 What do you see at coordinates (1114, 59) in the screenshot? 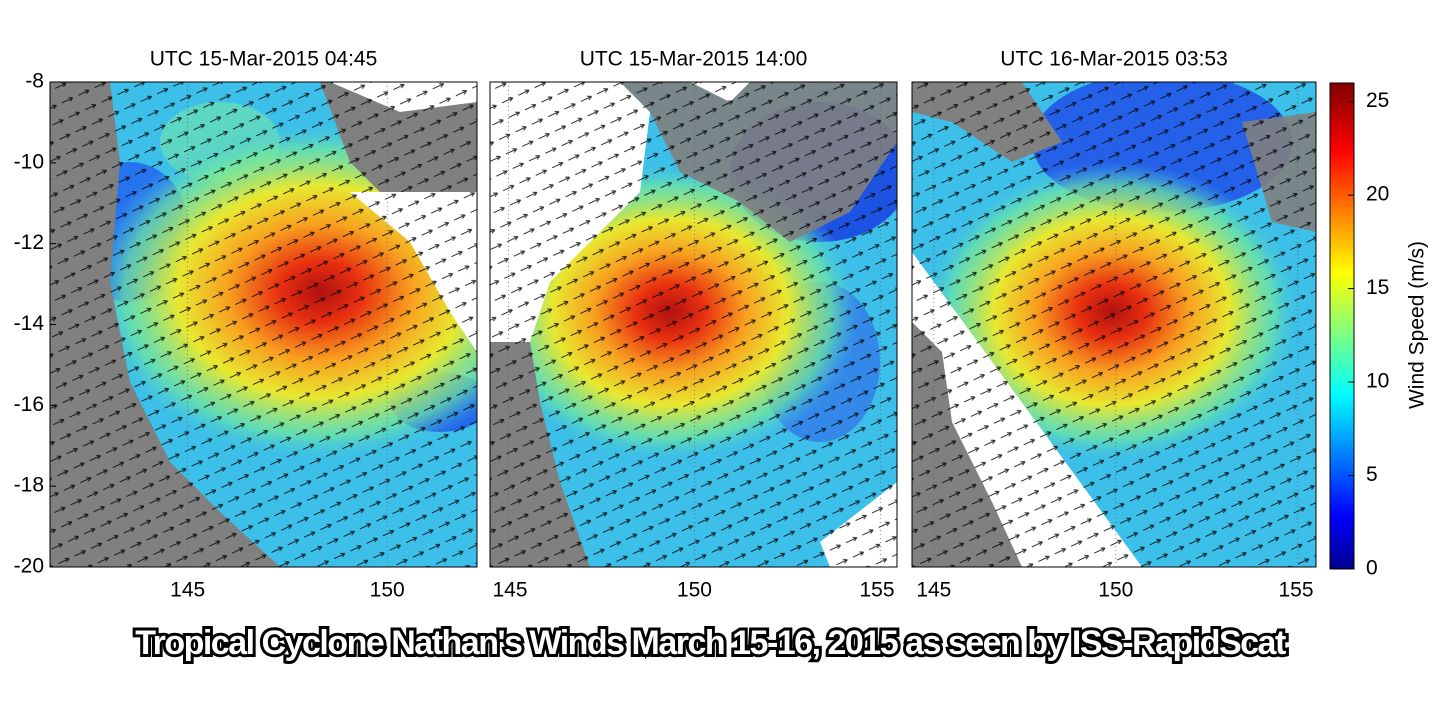
I see `panel-title: UTC 16-Mar-2015 03:53` at bounding box center [1114, 59].